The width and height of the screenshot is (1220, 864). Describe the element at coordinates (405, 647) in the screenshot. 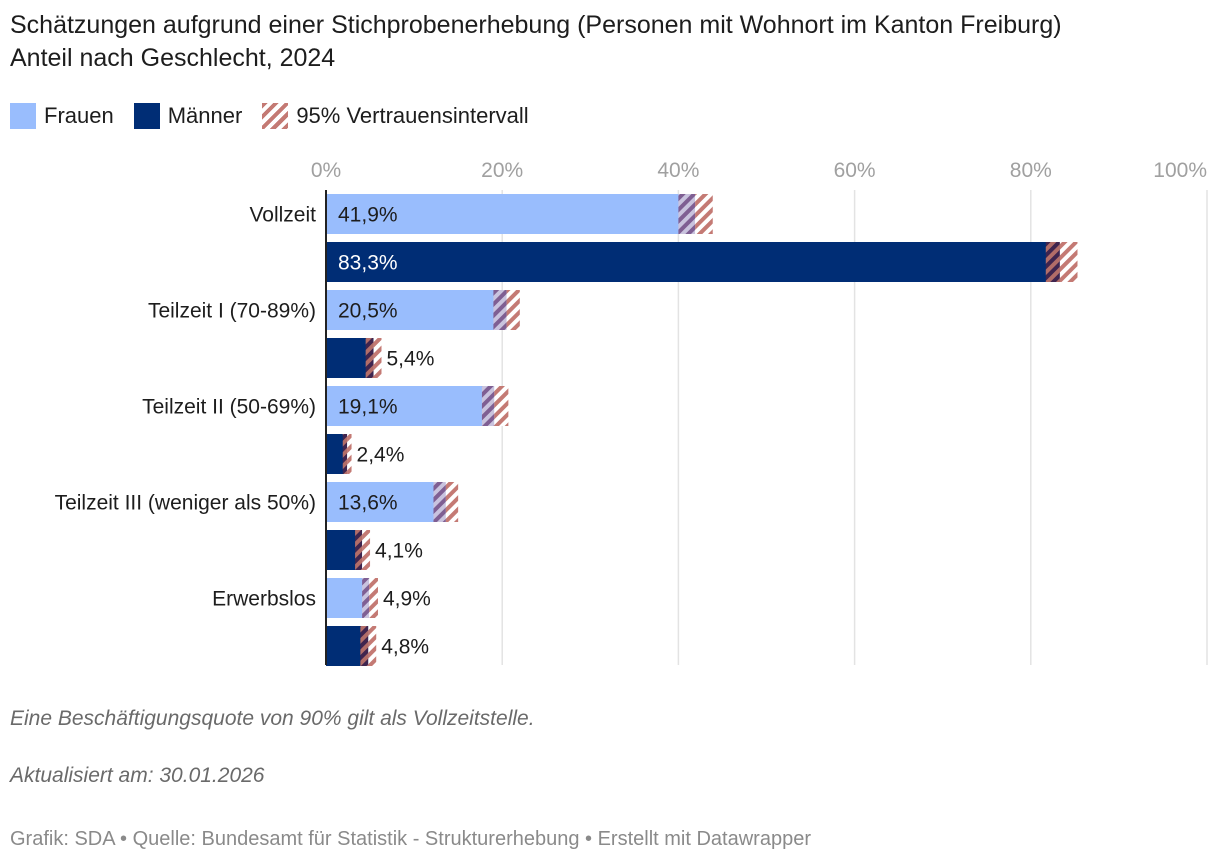

I see `value-label-maenner-4: 4,8%` at that location.